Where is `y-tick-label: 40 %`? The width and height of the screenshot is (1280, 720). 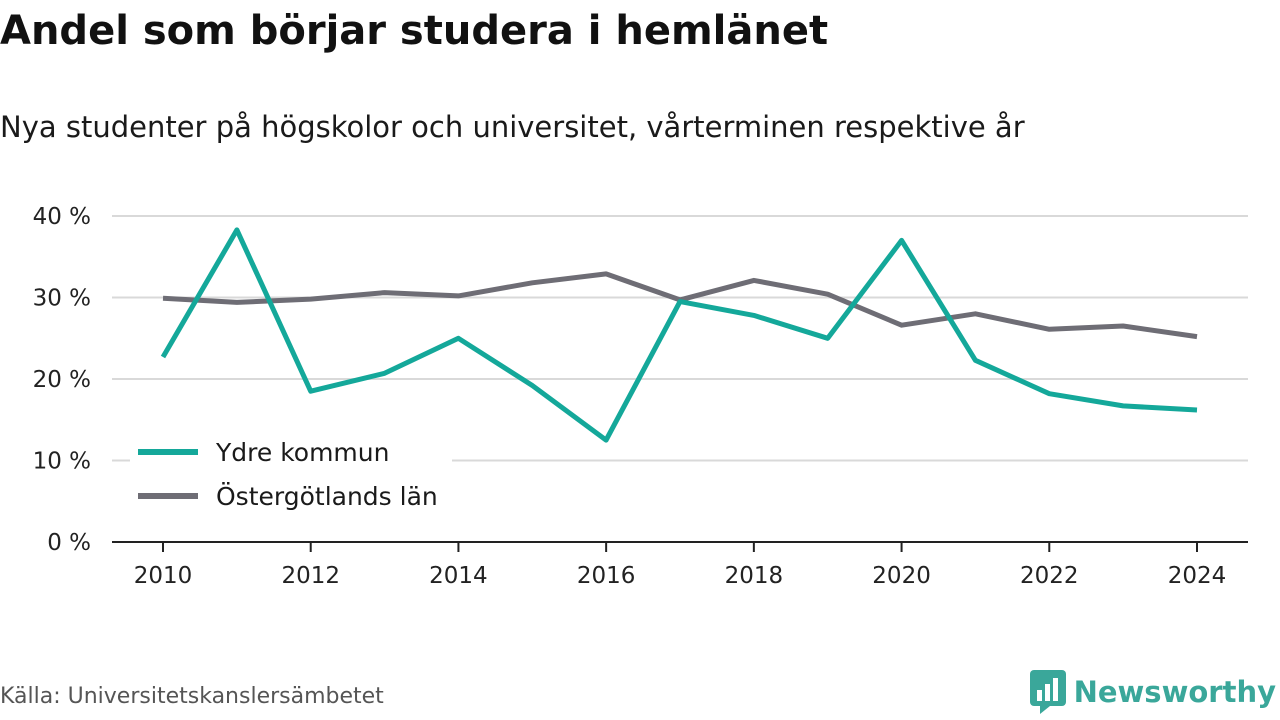 y-tick-label: 40 % is located at coordinates (62, 217).